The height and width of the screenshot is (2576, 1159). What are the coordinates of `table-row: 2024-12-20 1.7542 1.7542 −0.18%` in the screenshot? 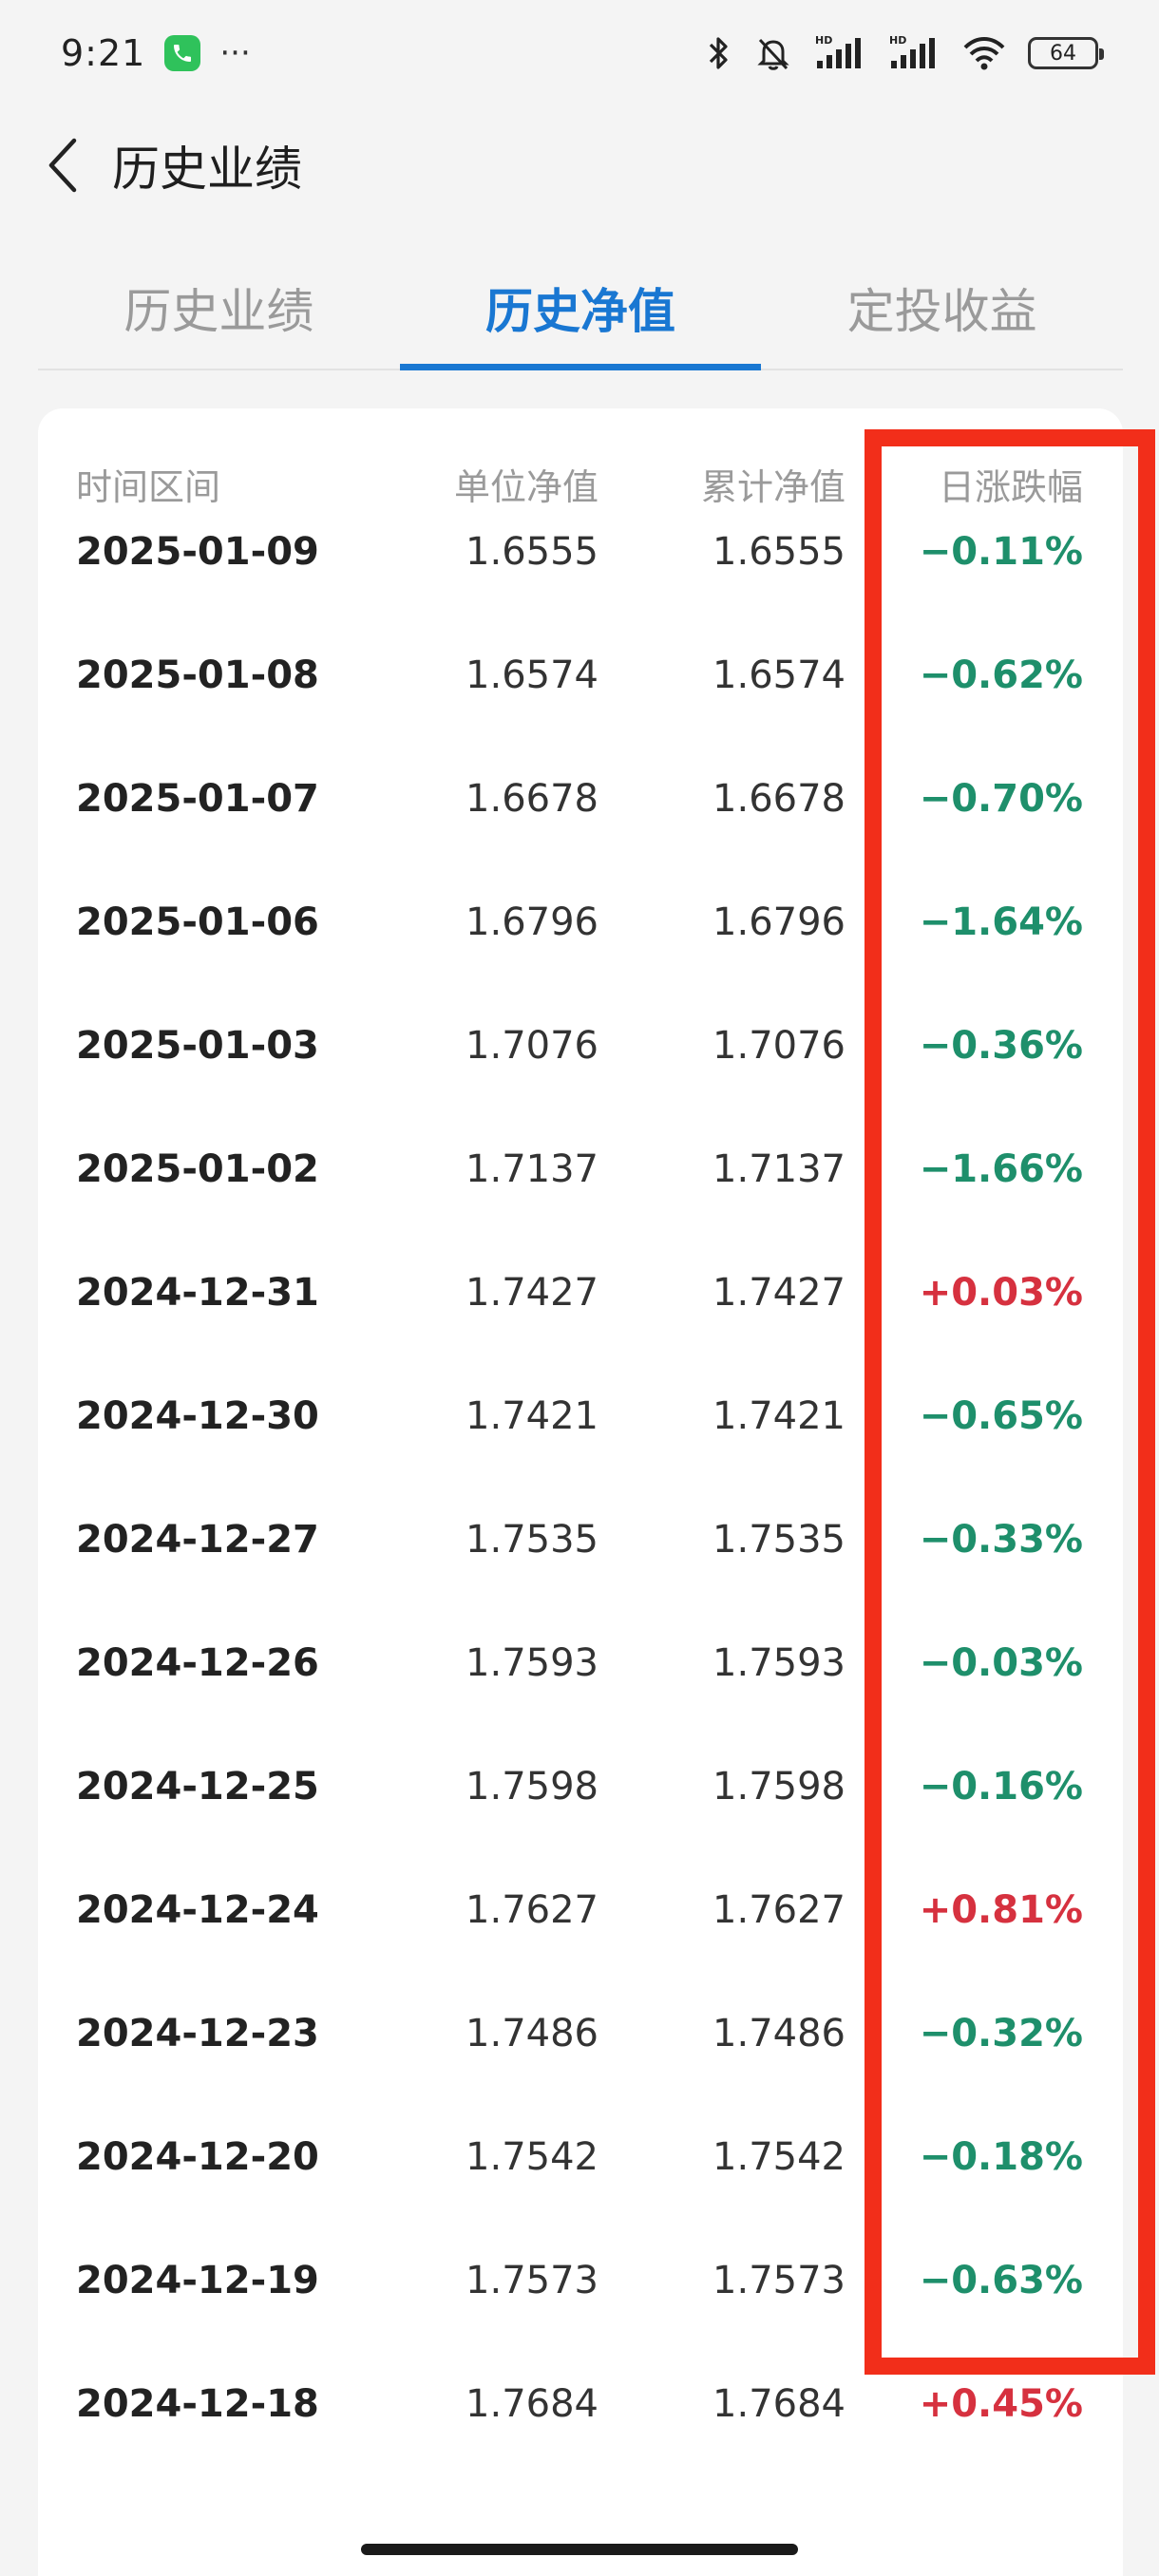 It's located at (580, 2161).